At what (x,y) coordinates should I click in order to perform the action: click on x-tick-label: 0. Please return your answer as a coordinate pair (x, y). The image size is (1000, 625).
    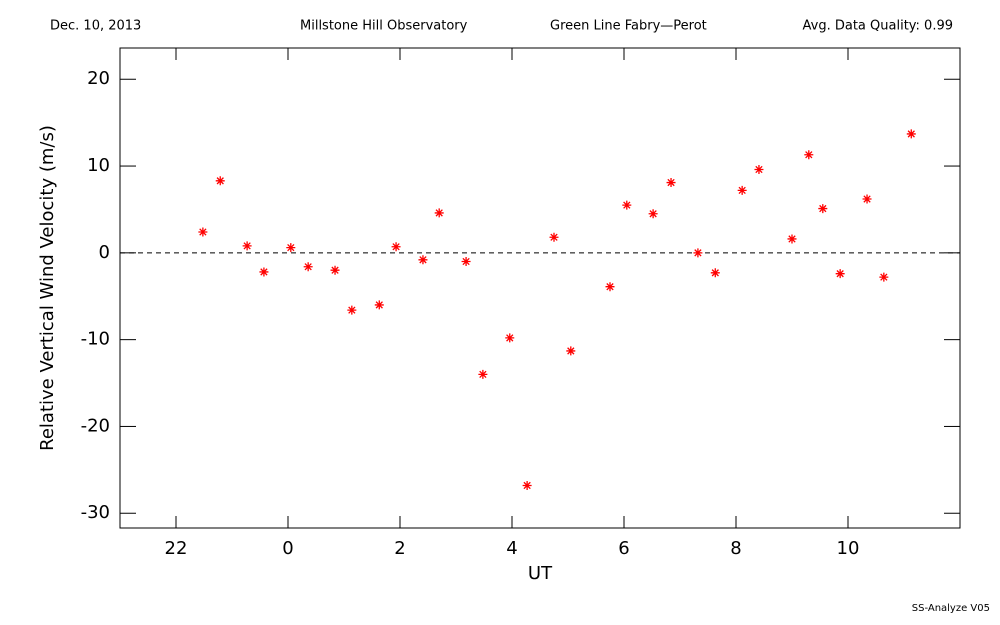
    Looking at the image, I should click on (287, 548).